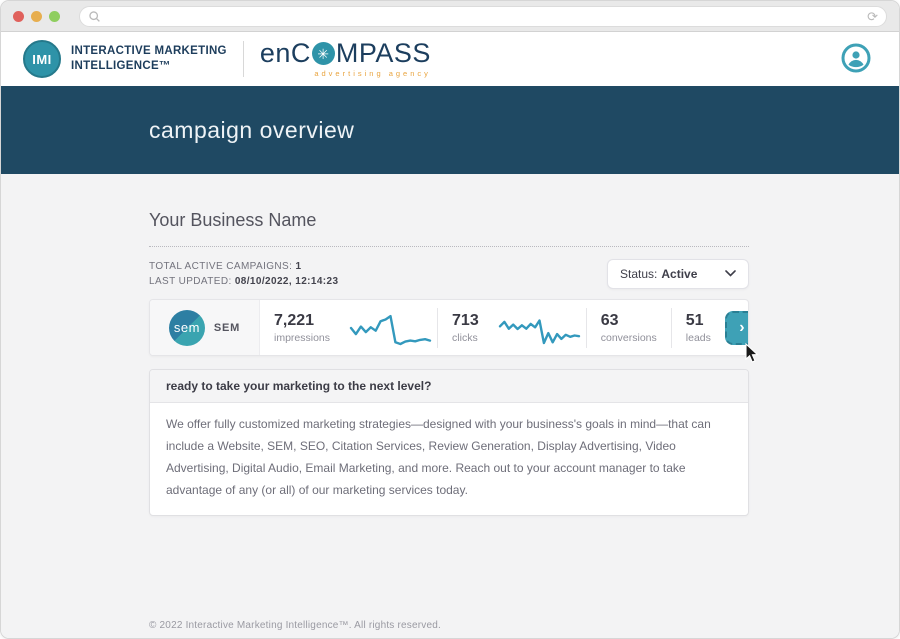 This screenshot has width=900, height=639. I want to click on total-campaigns-line: TOTAL ACTIVE CAMPAIGNS: 1, so click(243, 266).